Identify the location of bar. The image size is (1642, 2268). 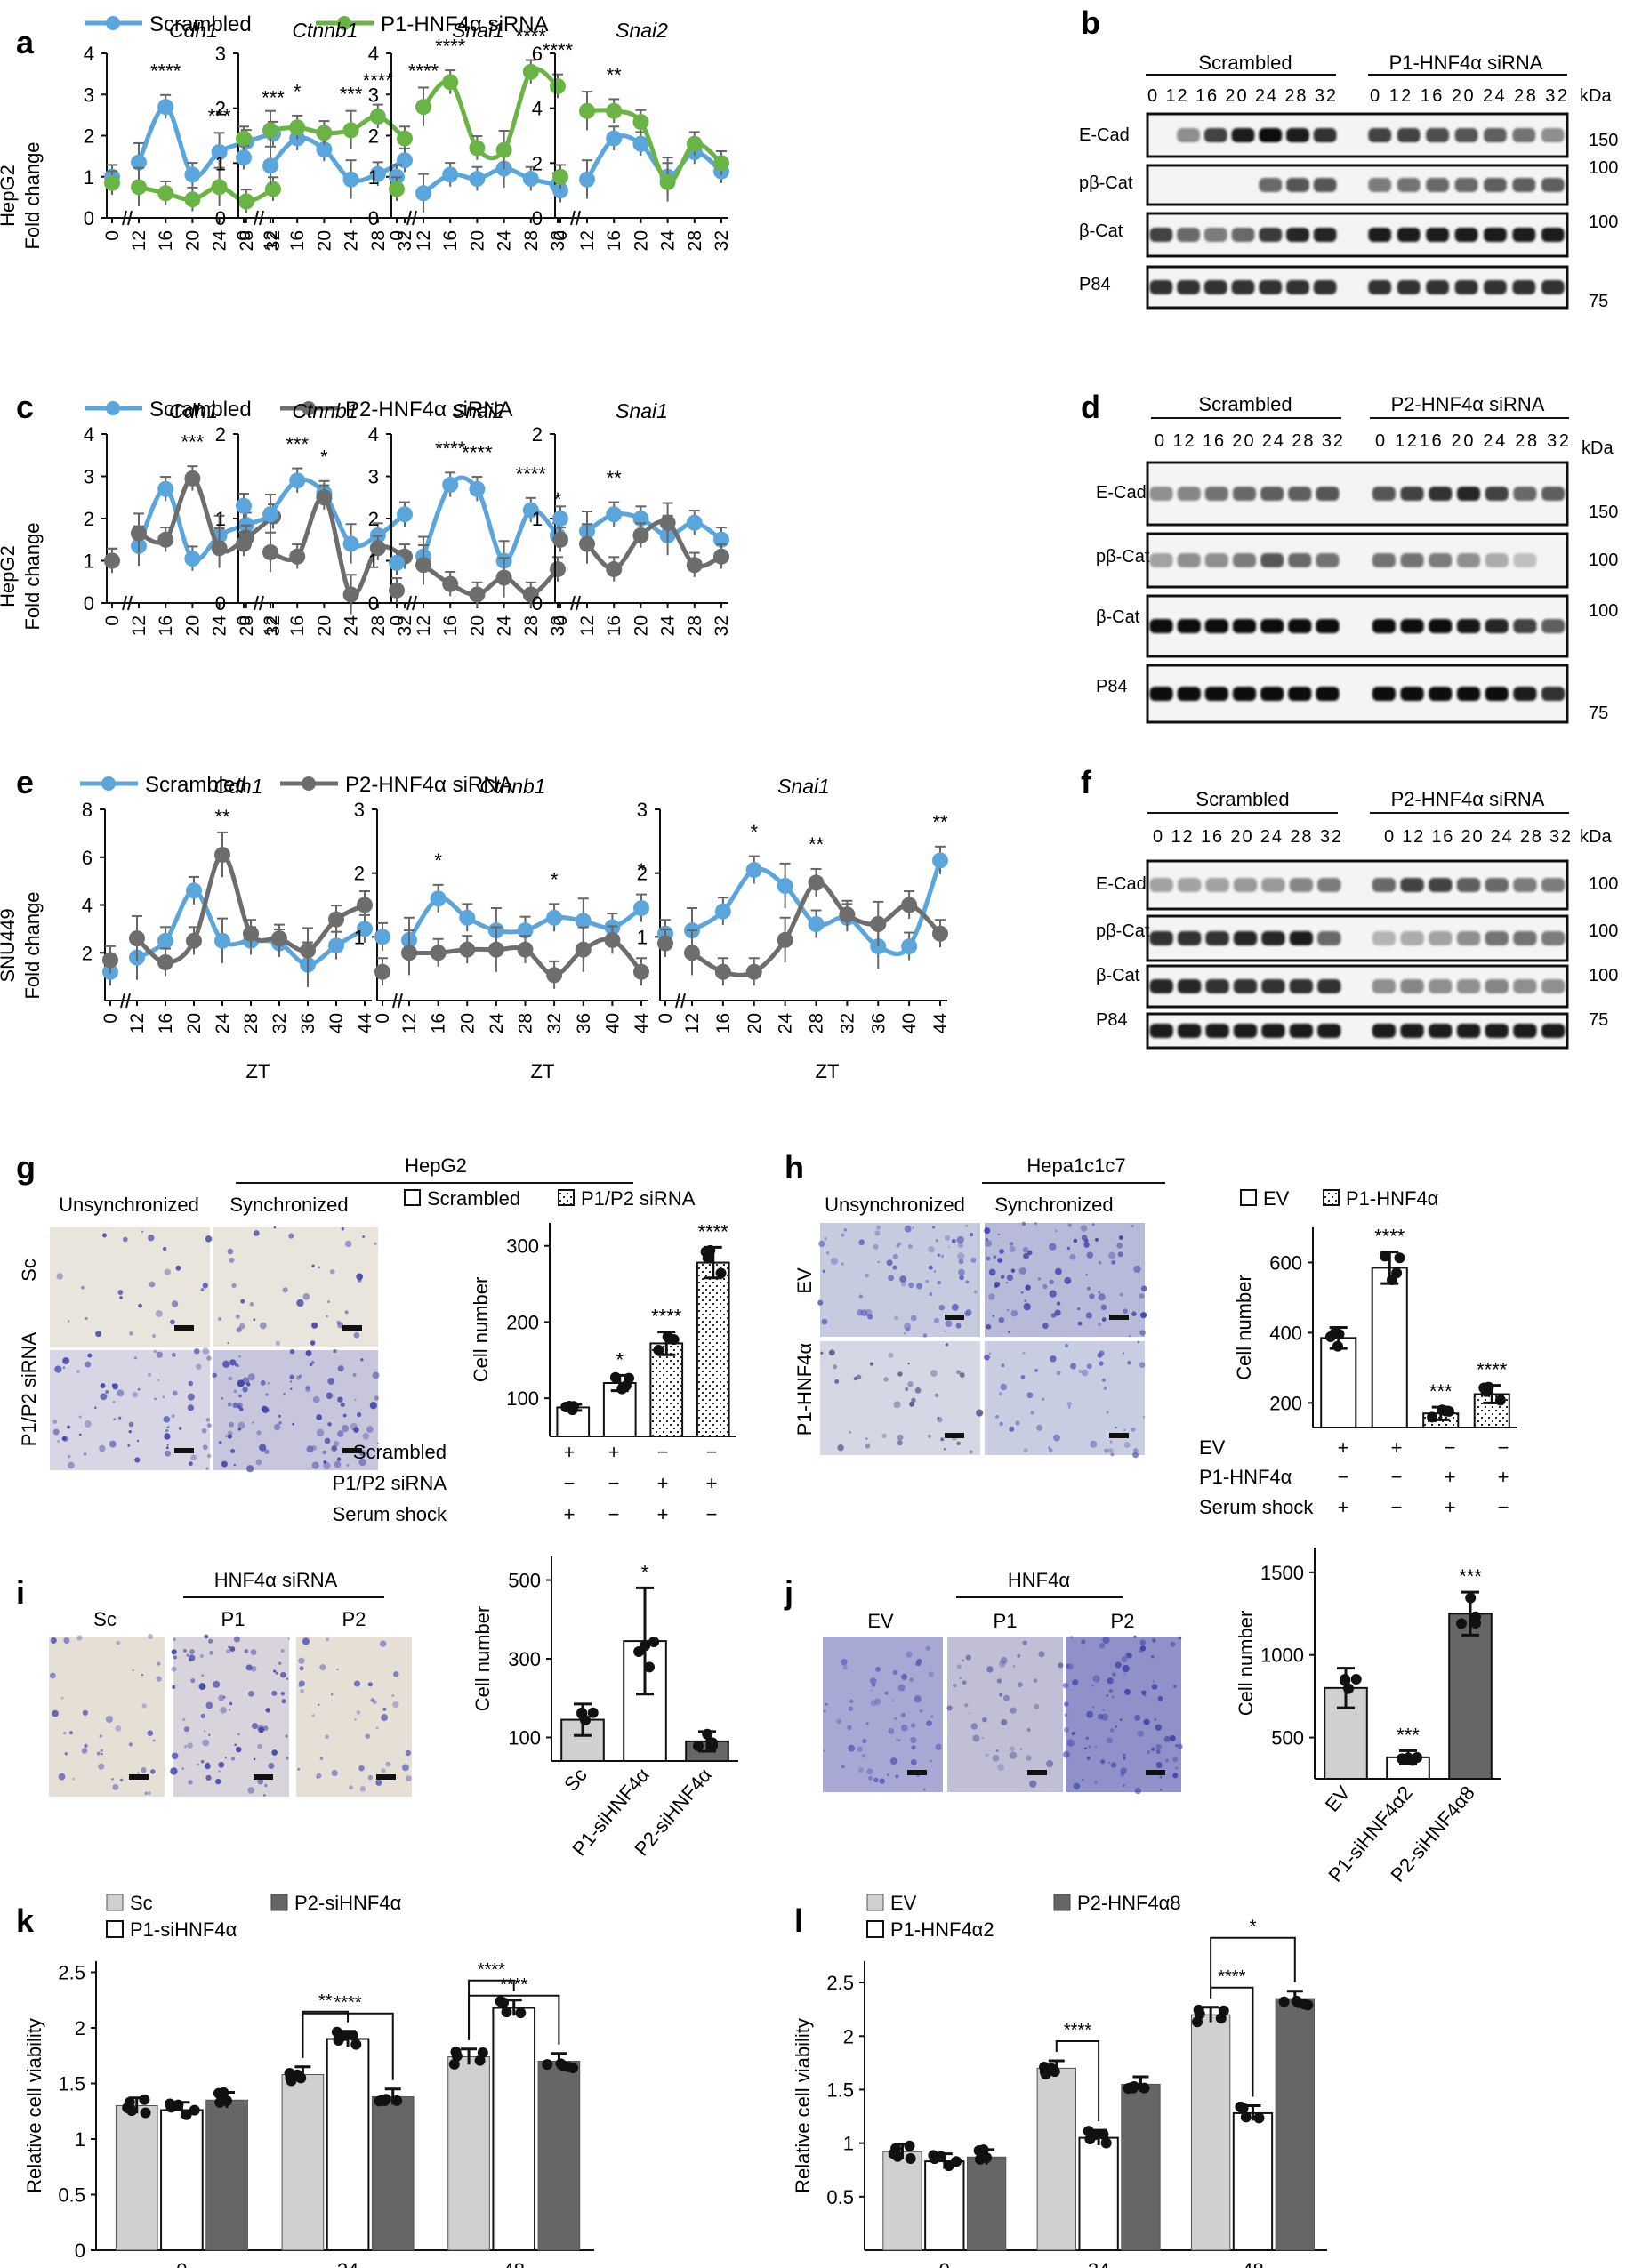
(1141, 2167).